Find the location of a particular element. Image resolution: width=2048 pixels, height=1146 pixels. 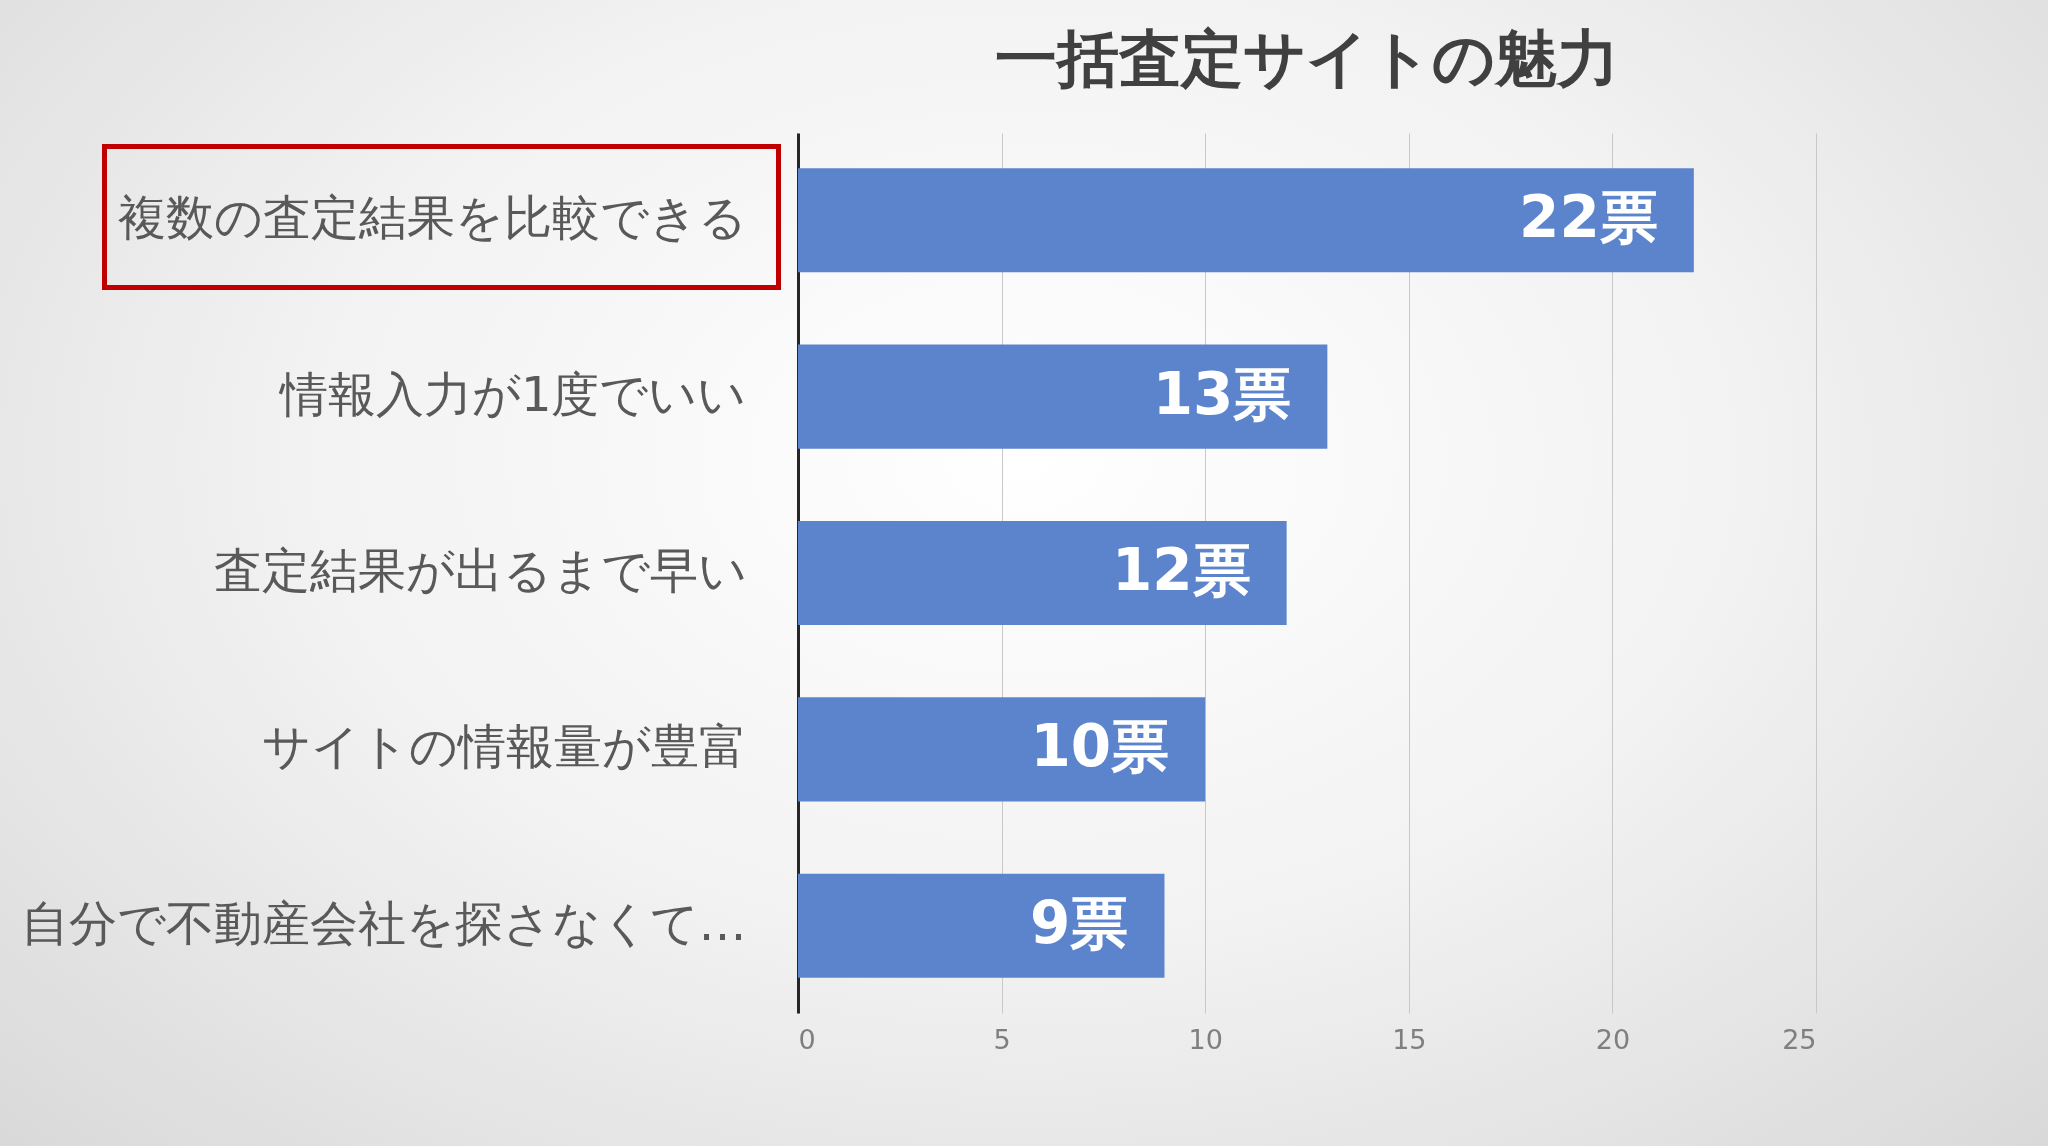

y-tick-label: 複数の査定結果を比較できる is located at coordinates (432, 217).